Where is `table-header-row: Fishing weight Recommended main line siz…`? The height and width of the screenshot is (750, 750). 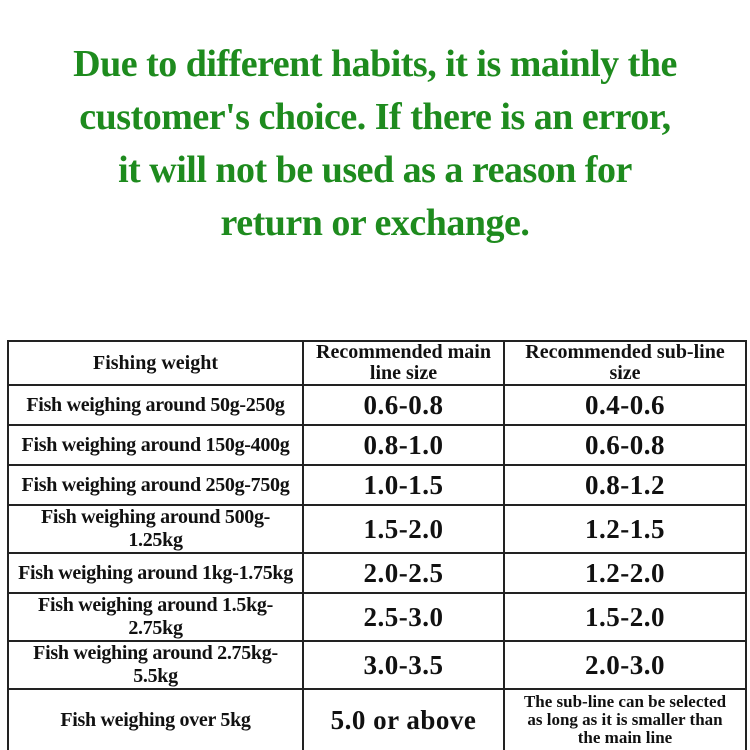
table-header-row: Fishing weight Recommended main line siz… is located at coordinates (377, 363).